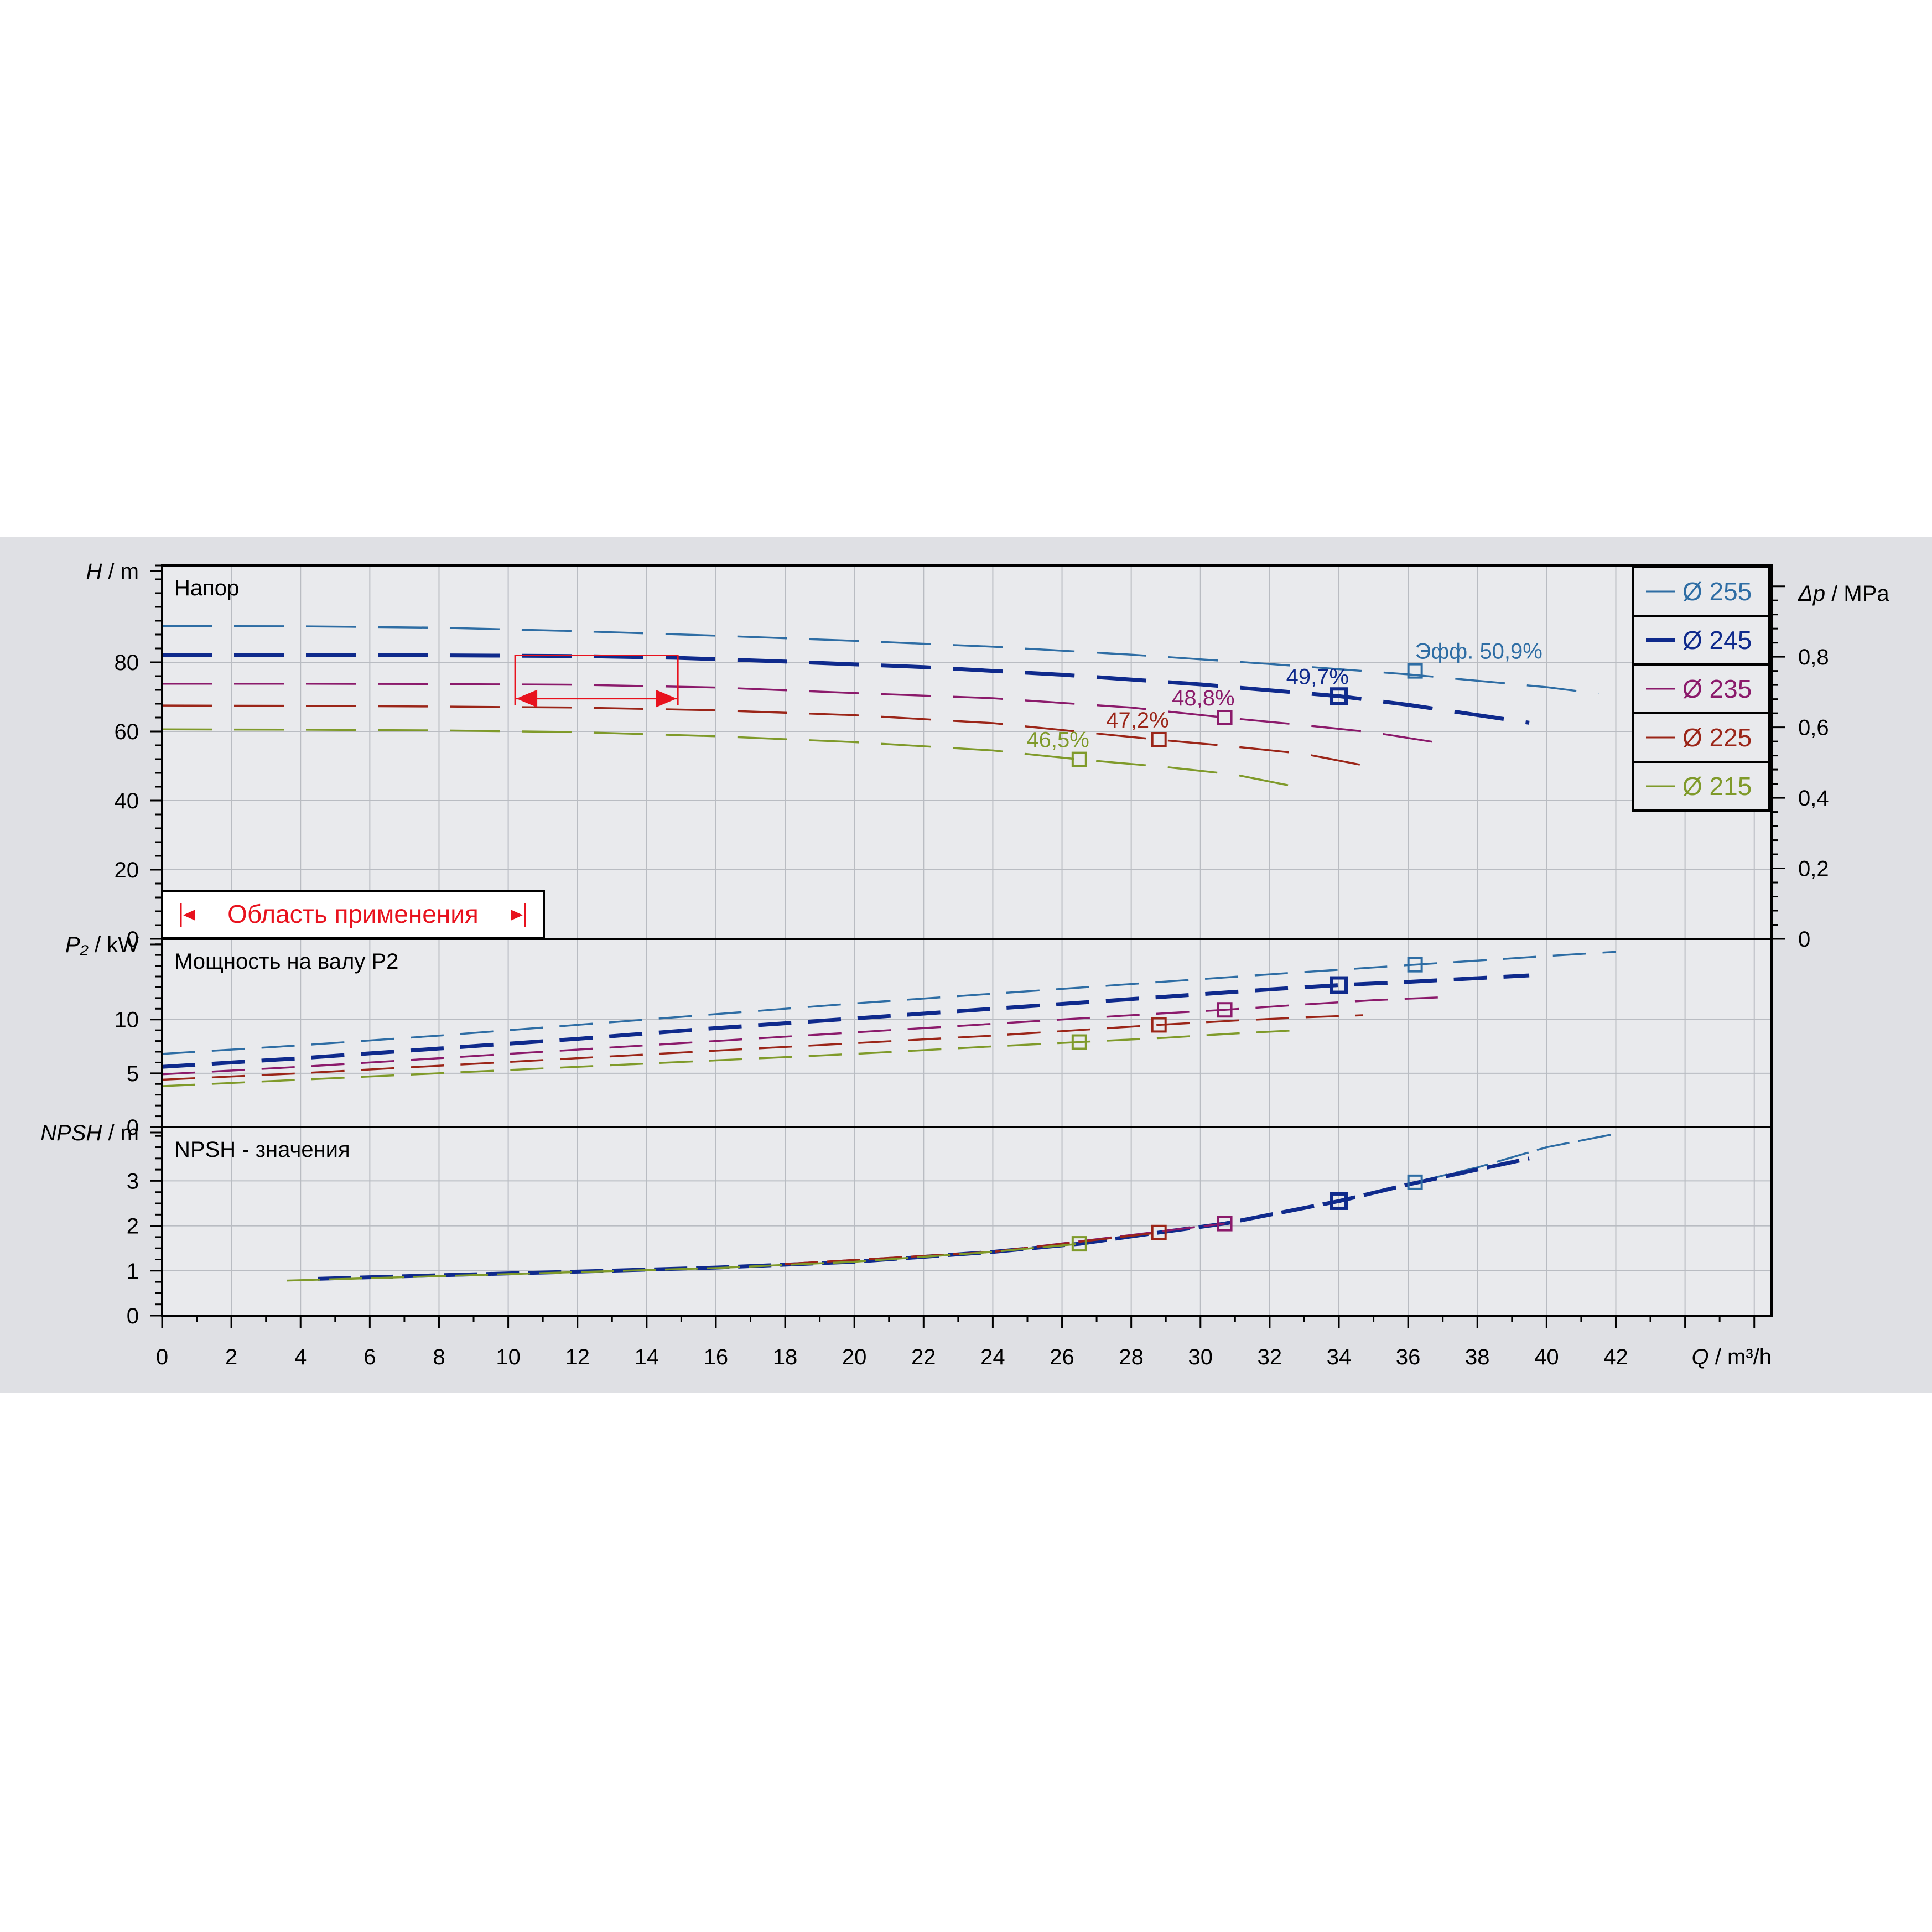 The width and height of the screenshot is (1932, 1932). What do you see at coordinates (1813, 728) in the screenshot?
I see `right-tick-label: 0,6` at bounding box center [1813, 728].